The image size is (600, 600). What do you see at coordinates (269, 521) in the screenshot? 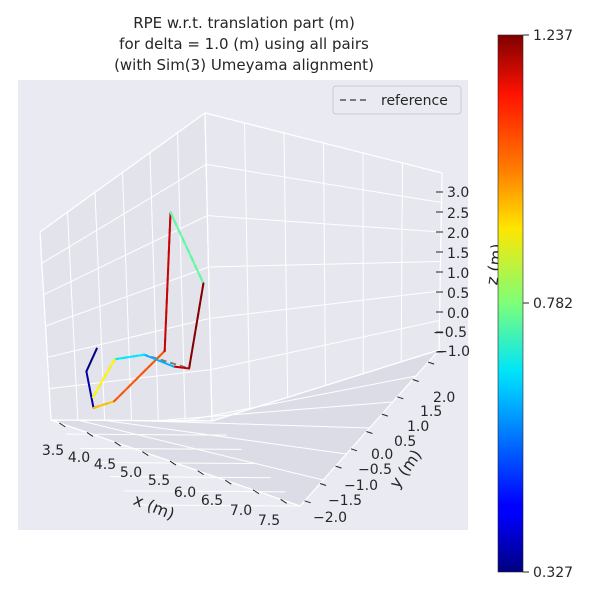
I see `x-tick-label: 7.5` at bounding box center [269, 521].